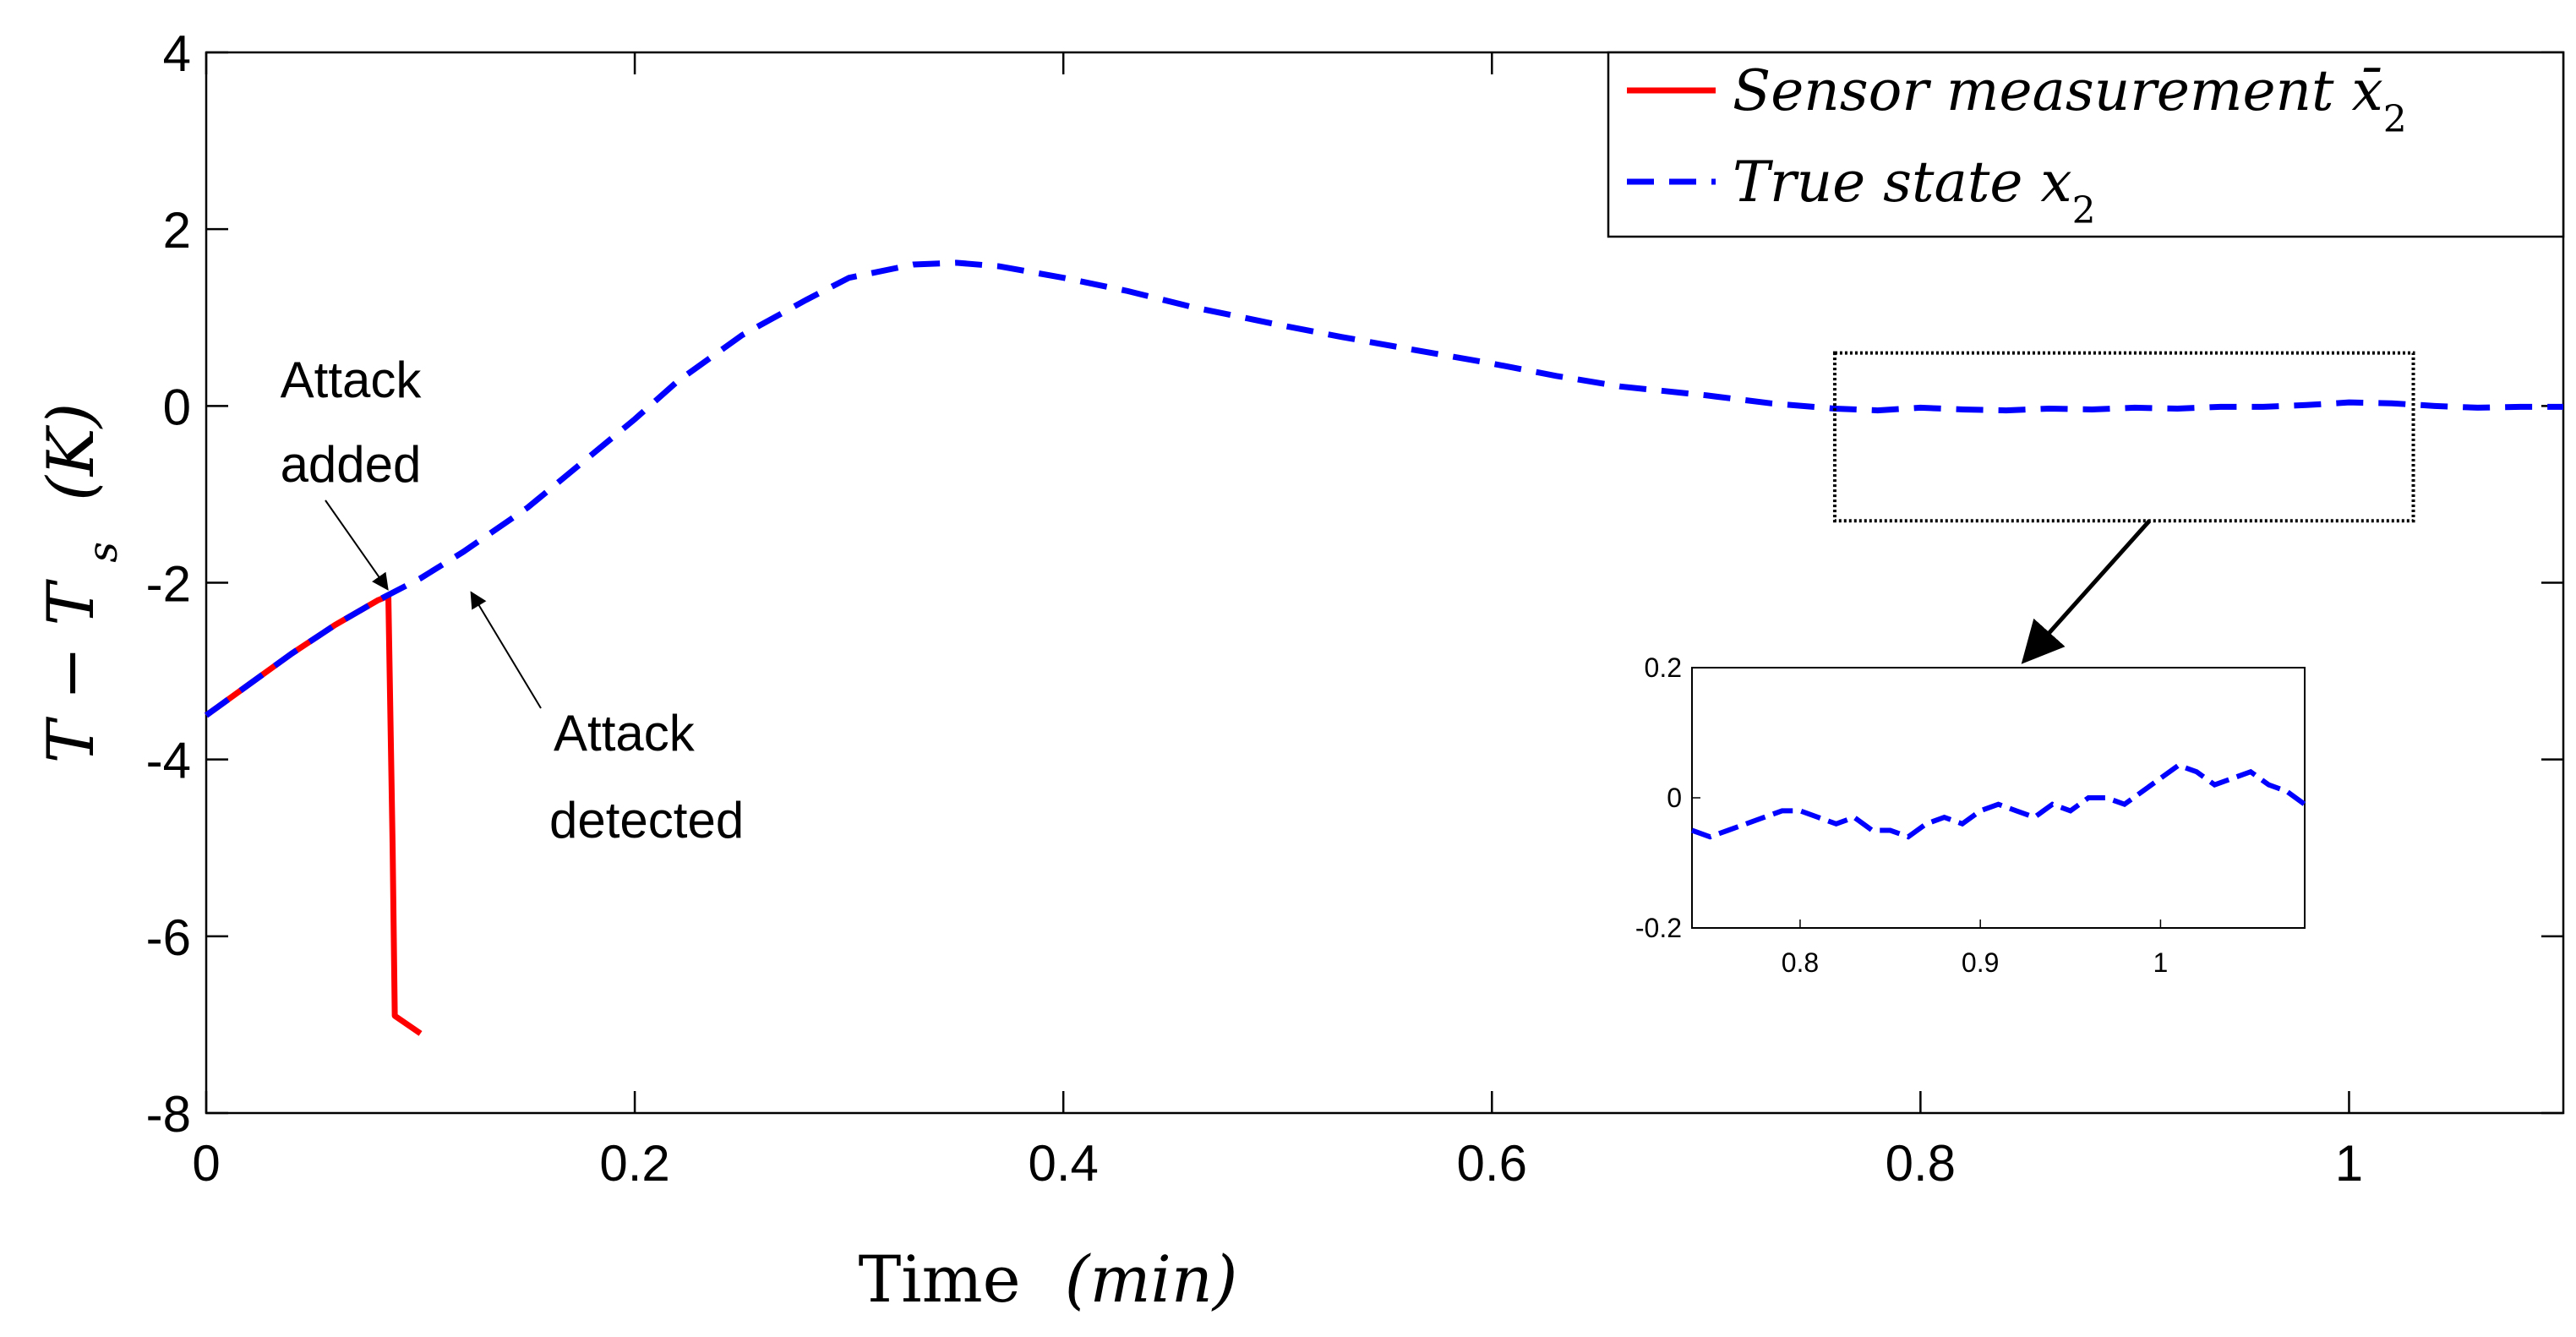 Image resolution: width=2576 pixels, height=1337 pixels. Describe the element at coordinates (2395, 119) in the screenshot. I see `legend-label-sensor-sub: 2` at that location.